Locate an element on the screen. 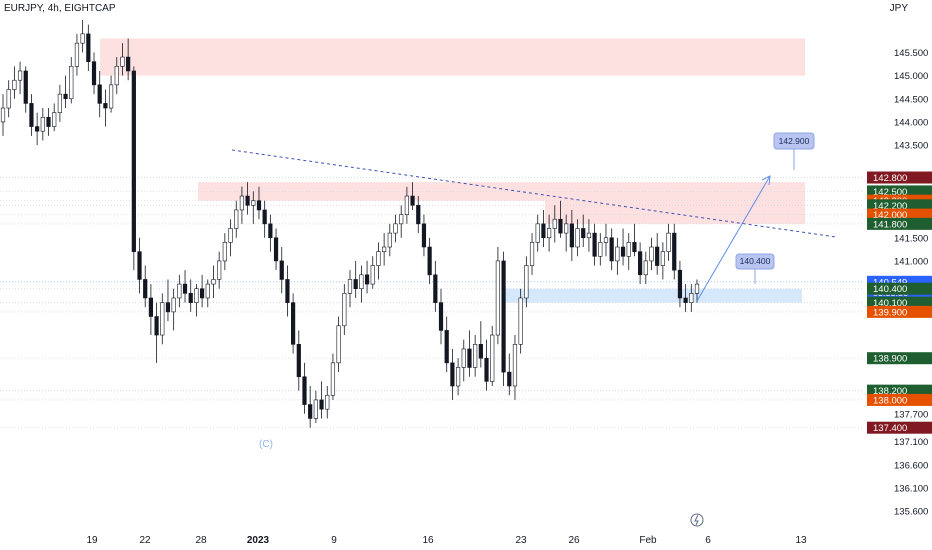 Image resolution: width=932 pixels, height=550 pixels. price-label-text: 140.400 is located at coordinates (890, 289).